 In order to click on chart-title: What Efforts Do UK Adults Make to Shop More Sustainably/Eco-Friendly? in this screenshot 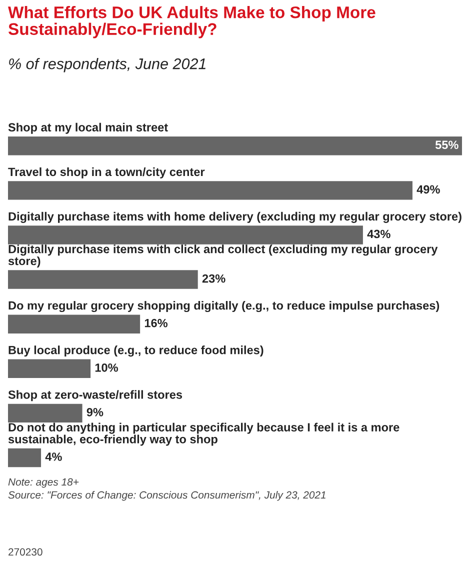, I will do `click(192, 22)`.